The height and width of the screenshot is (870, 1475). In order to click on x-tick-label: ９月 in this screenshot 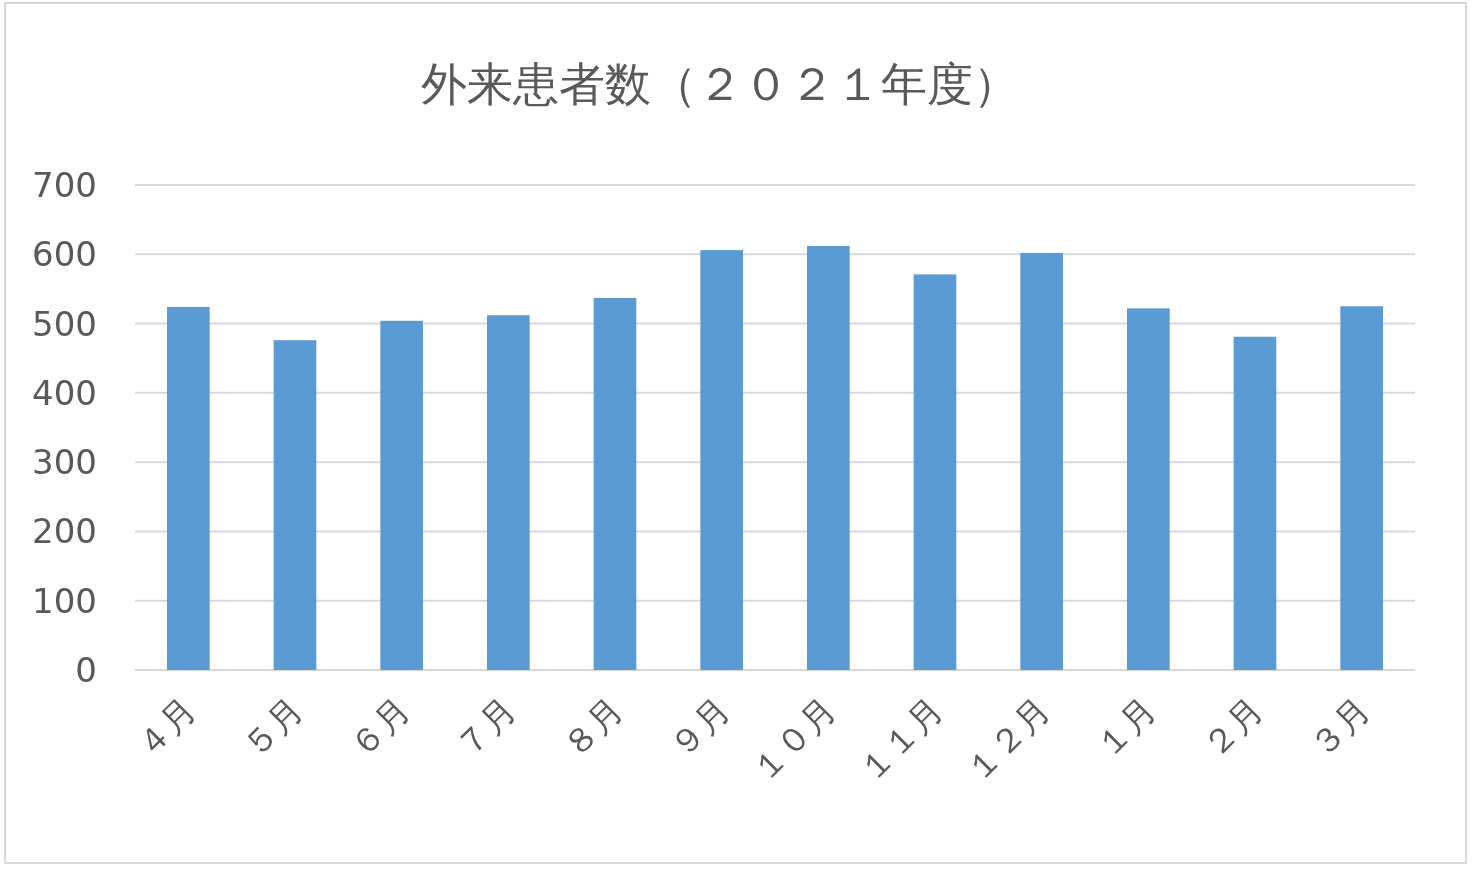, I will do `click(699, 727)`.